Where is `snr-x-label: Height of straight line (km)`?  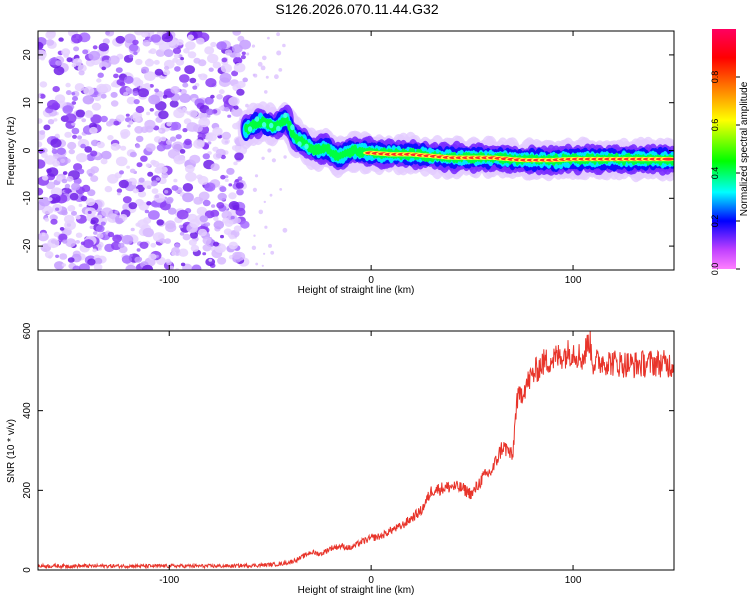 snr-x-label: Height of straight line (km) is located at coordinates (356, 590).